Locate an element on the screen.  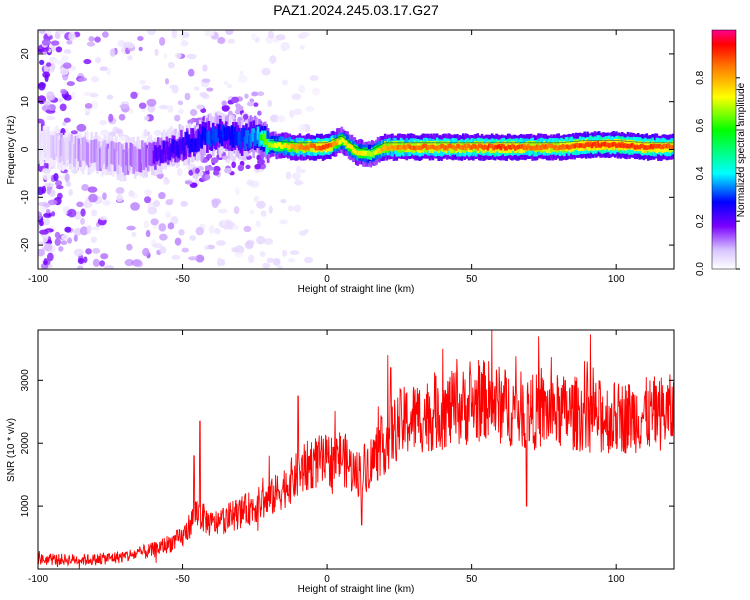
colorbar-tick-label: 0.2 is located at coordinates (700, 221).